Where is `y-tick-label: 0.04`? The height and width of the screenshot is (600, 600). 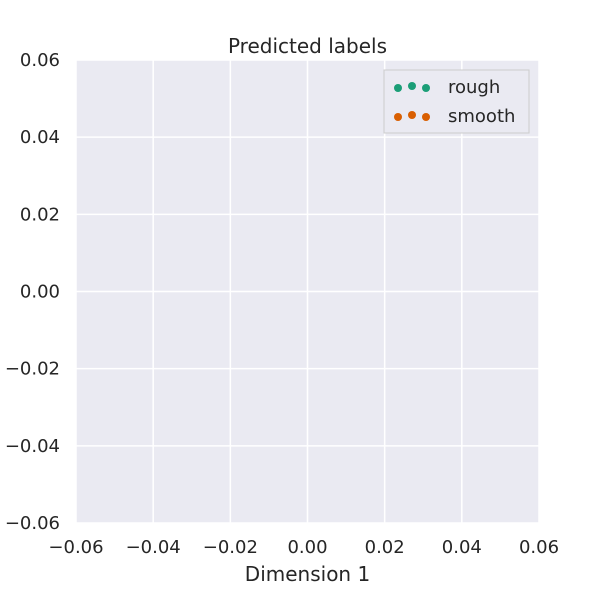
y-tick-label: 0.04 is located at coordinates (40, 137).